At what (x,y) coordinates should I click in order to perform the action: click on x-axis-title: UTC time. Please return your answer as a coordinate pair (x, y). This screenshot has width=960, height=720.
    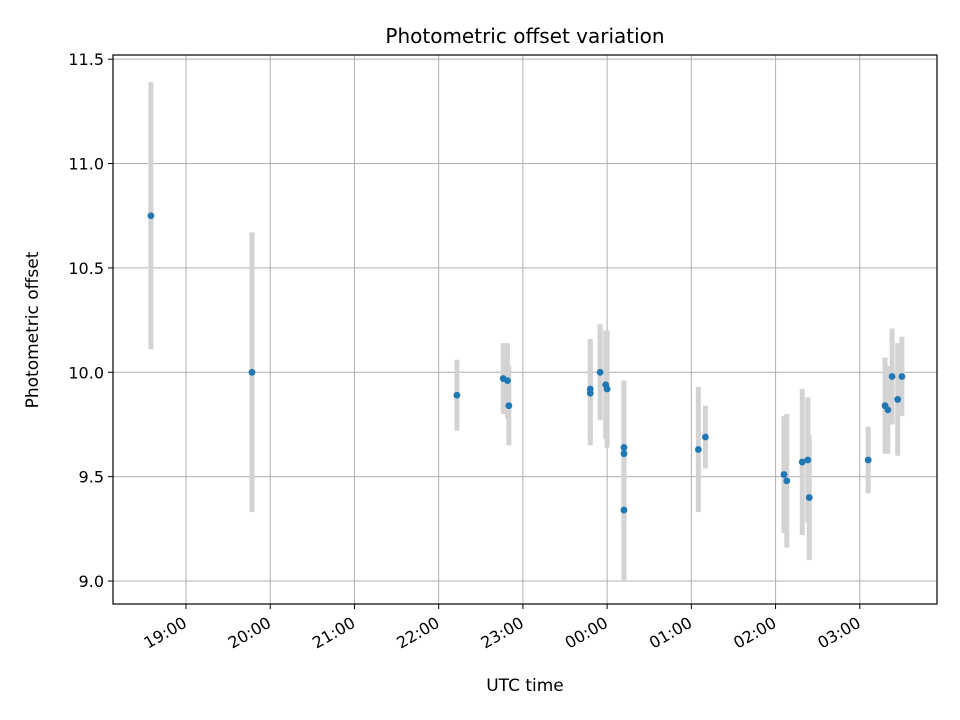
    Looking at the image, I should click on (525, 686).